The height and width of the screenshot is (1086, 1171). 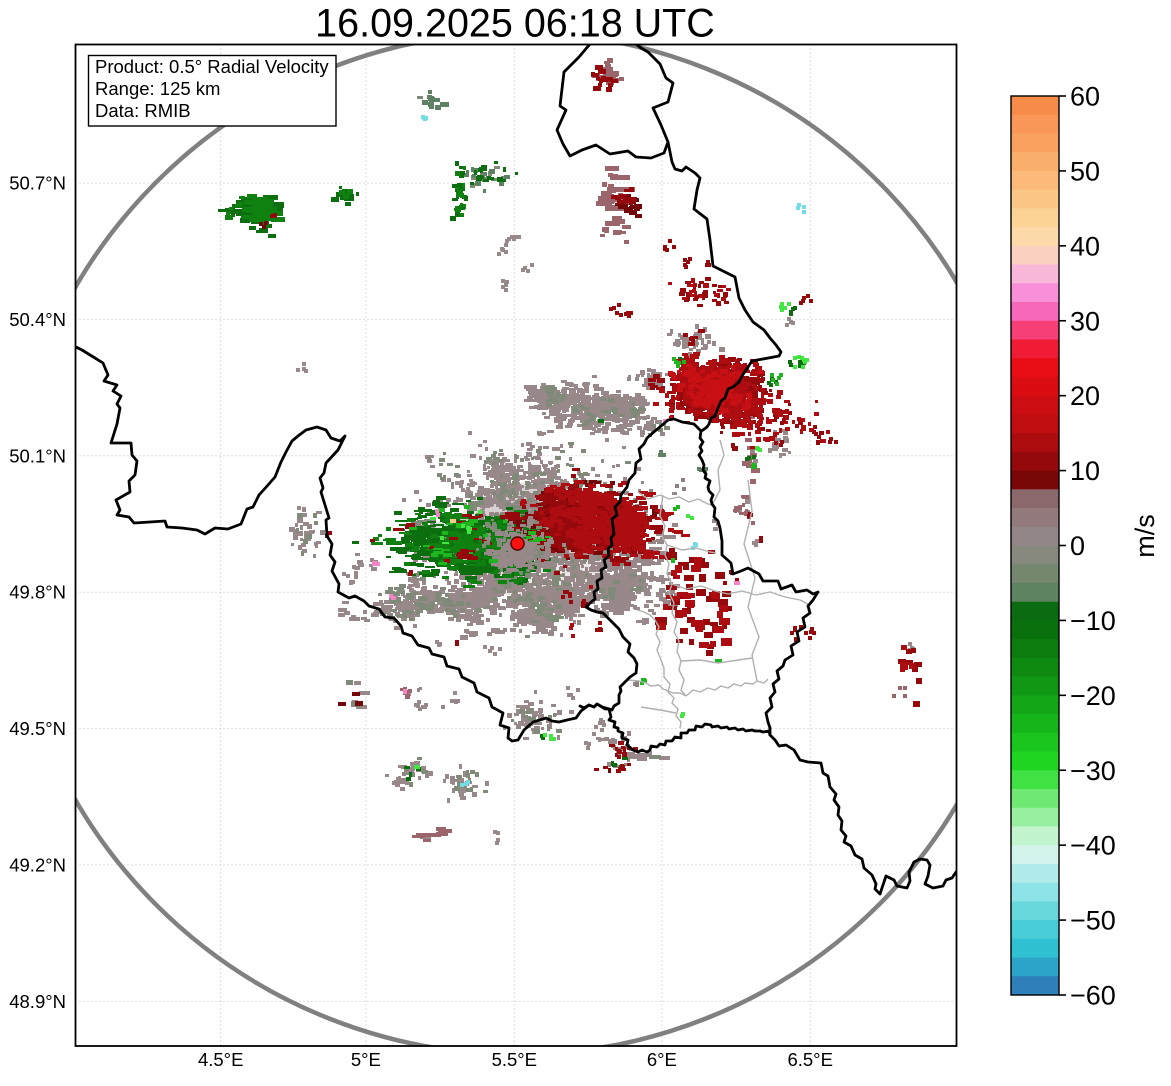 What do you see at coordinates (1093, 996) in the screenshot?
I see `svg-text: −60` at bounding box center [1093, 996].